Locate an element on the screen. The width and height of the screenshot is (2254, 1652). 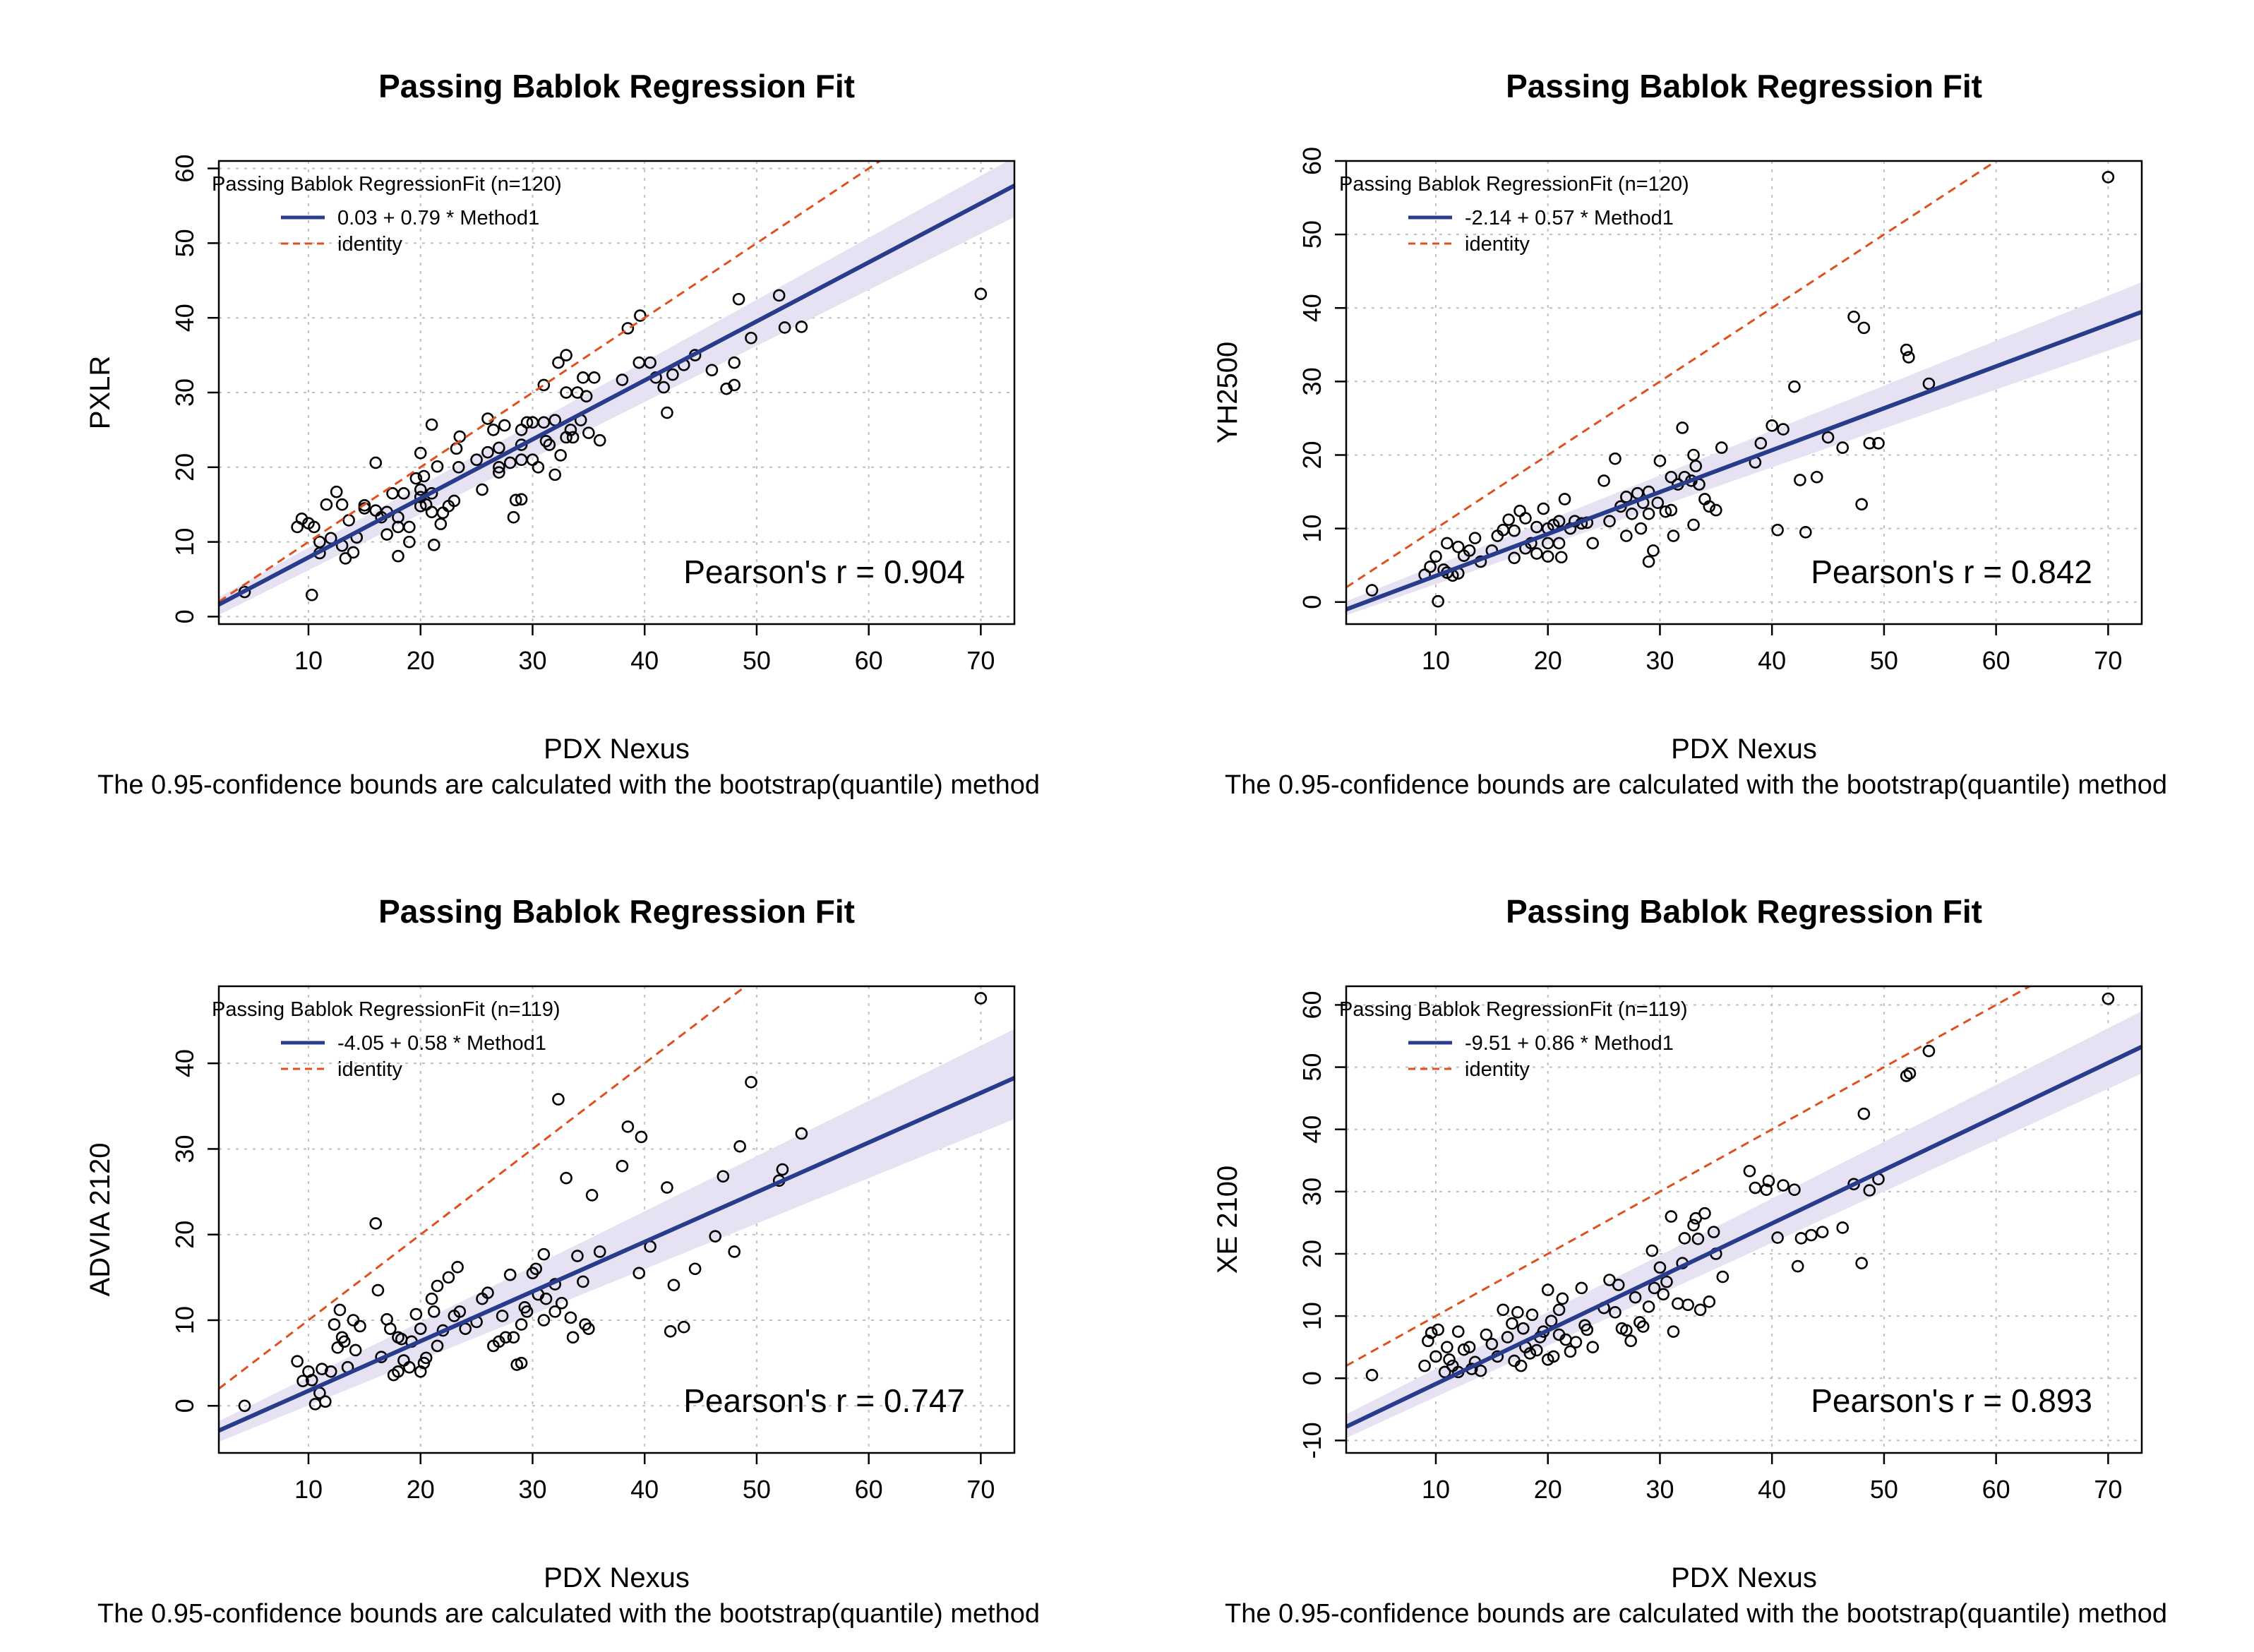
y-tick-label: 40 is located at coordinates (184, 318).